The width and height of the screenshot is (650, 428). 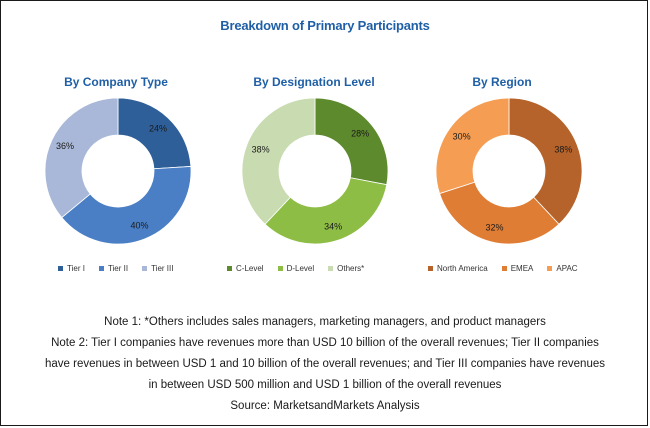 I want to click on legend-item-tier-i: Tier I, so click(x=71, y=268).